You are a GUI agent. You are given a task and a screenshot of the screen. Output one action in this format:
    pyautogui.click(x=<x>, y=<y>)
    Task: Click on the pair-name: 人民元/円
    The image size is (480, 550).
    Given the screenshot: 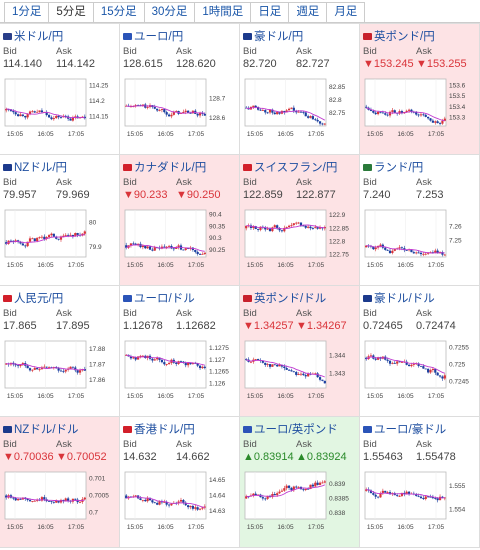 What is the action you would take?
    pyautogui.click(x=39, y=299)
    